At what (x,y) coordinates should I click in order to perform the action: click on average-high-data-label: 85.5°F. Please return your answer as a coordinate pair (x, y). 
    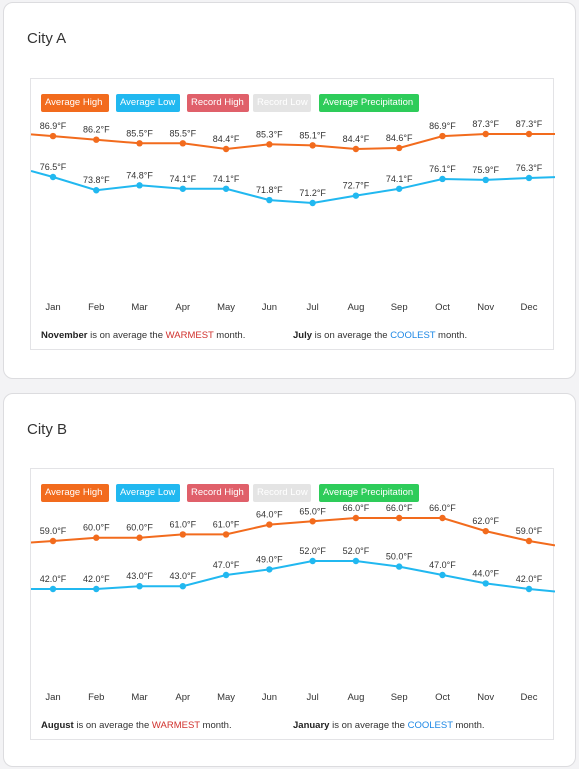
    Looking at the image, I should click on (183, 133).